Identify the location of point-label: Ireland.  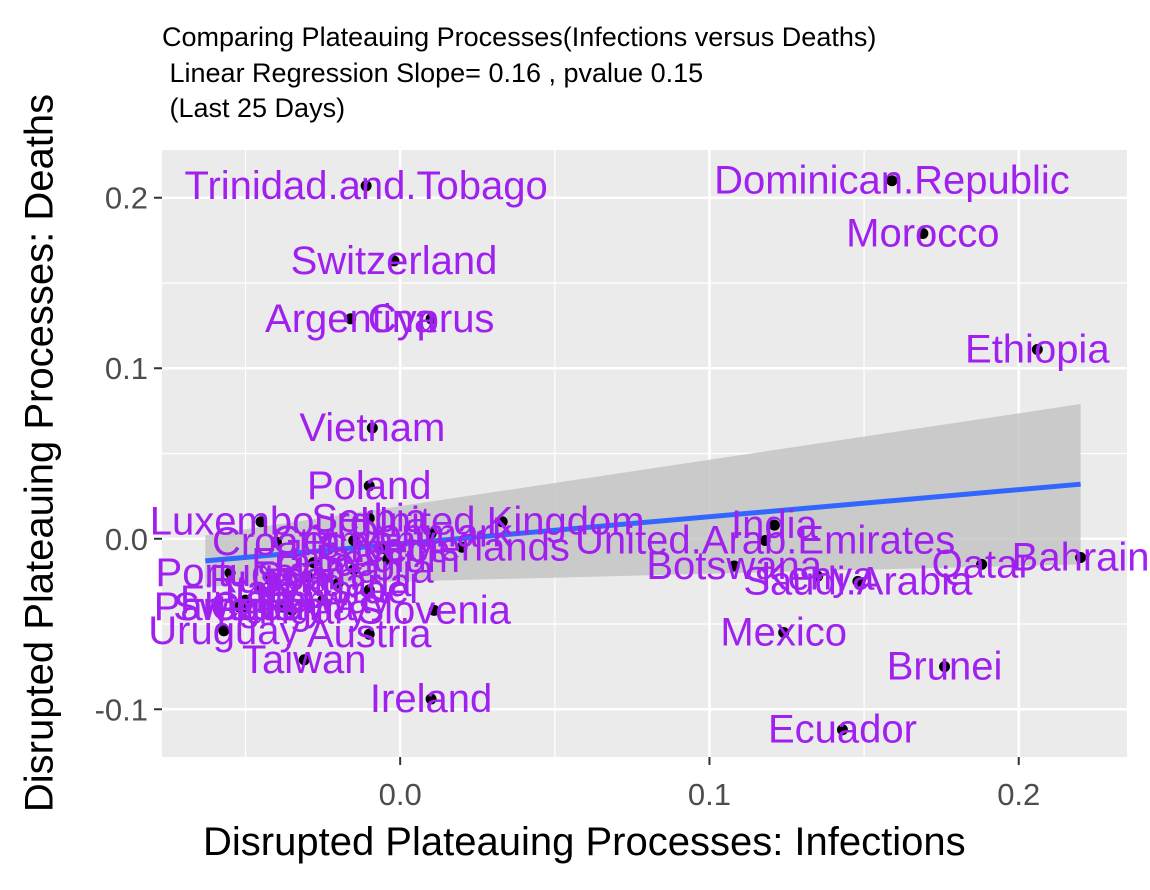
(431, 699).